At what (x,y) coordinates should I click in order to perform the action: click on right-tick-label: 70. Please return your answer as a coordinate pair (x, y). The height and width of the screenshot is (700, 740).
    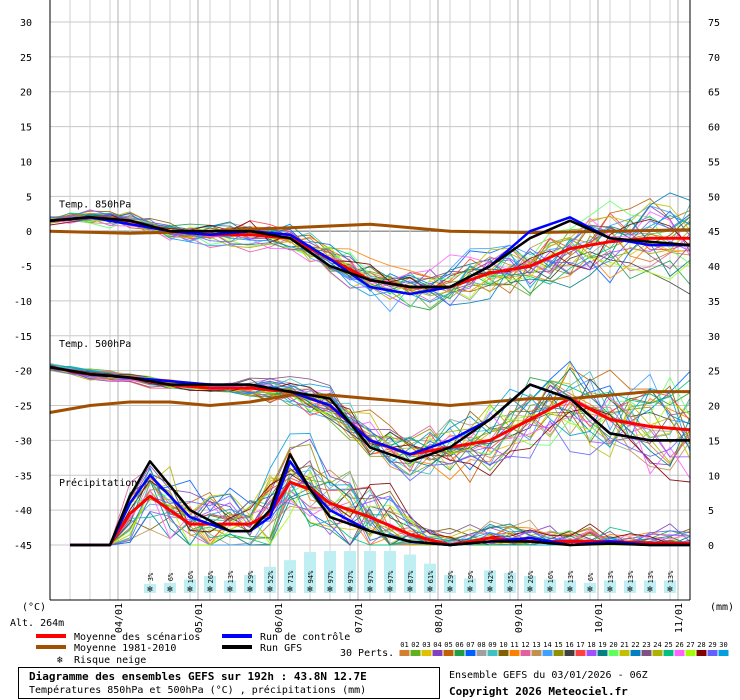
    Looking at the image, I should click on (714, 58).